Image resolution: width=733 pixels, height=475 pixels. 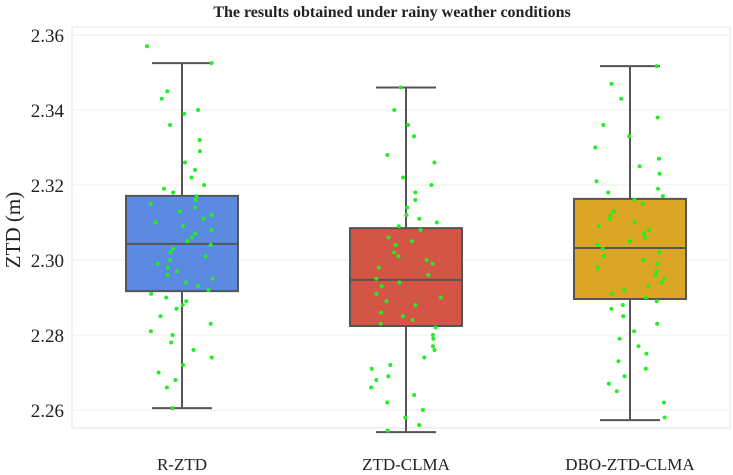 I want to click on y-tick-label: 2.30, so click(x=47, y=261).